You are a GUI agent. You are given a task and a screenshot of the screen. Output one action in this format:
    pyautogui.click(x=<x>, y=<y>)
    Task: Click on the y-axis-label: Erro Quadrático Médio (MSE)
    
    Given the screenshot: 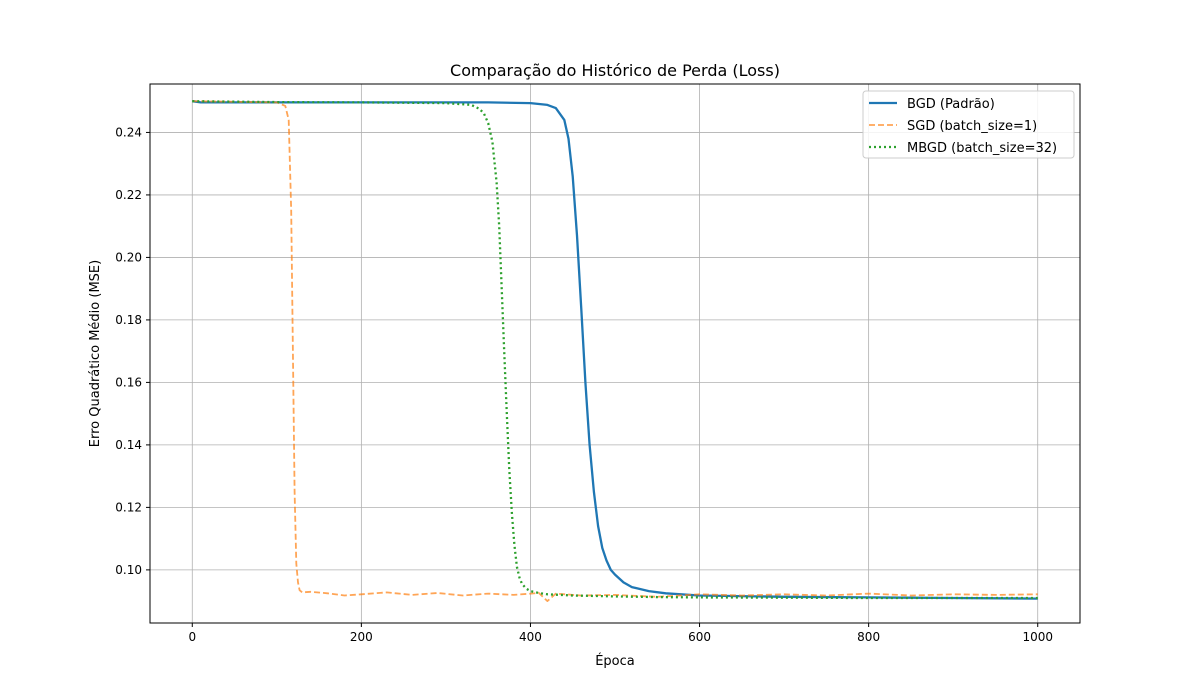 What is the action you would take?
    pyautogui.click(x=95, y=353)
    